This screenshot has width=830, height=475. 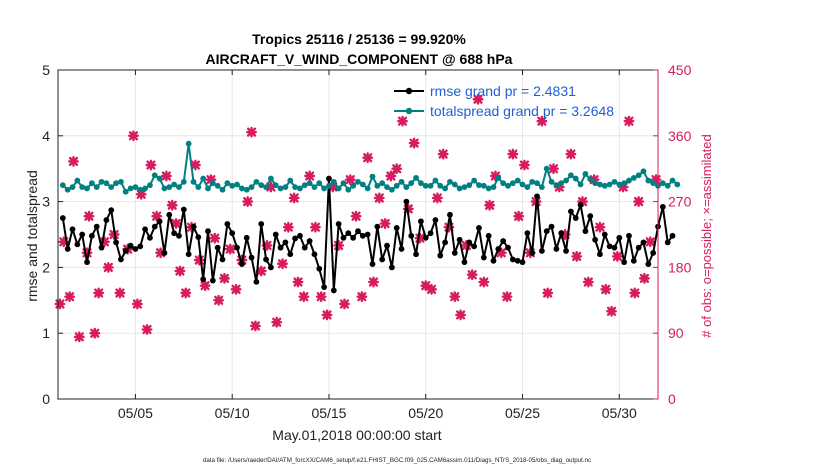 I want to click on y-left-tick-label: 3, so click(x=46, y=202).